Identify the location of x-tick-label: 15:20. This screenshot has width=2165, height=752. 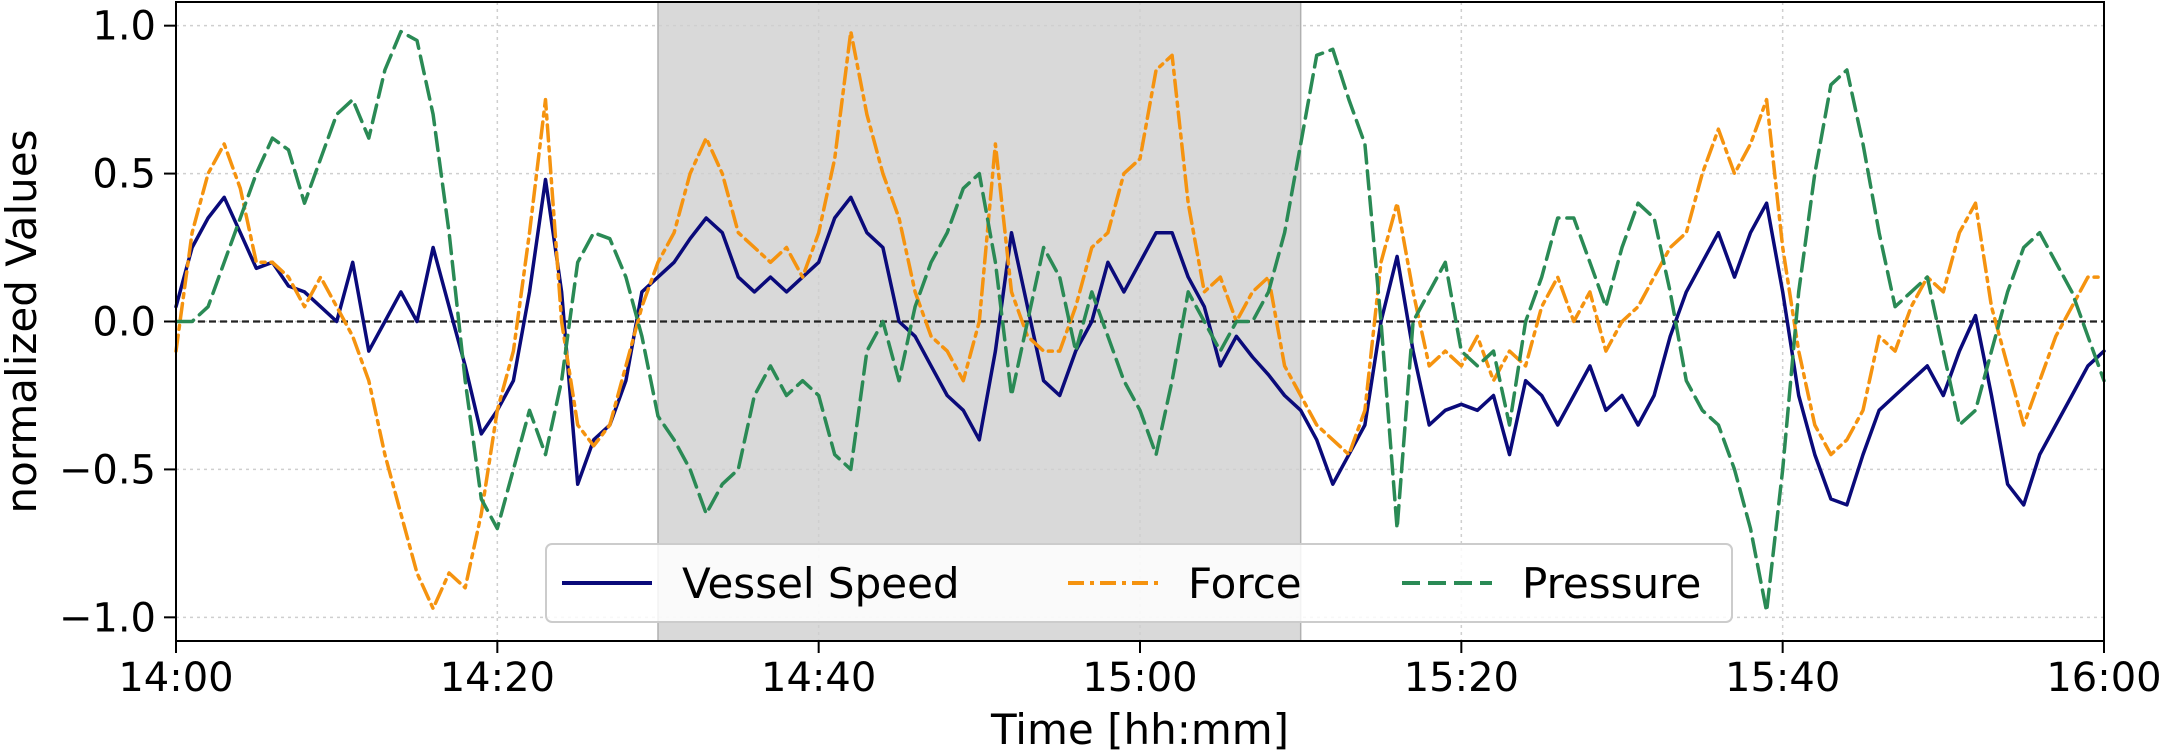
(1461, 678).